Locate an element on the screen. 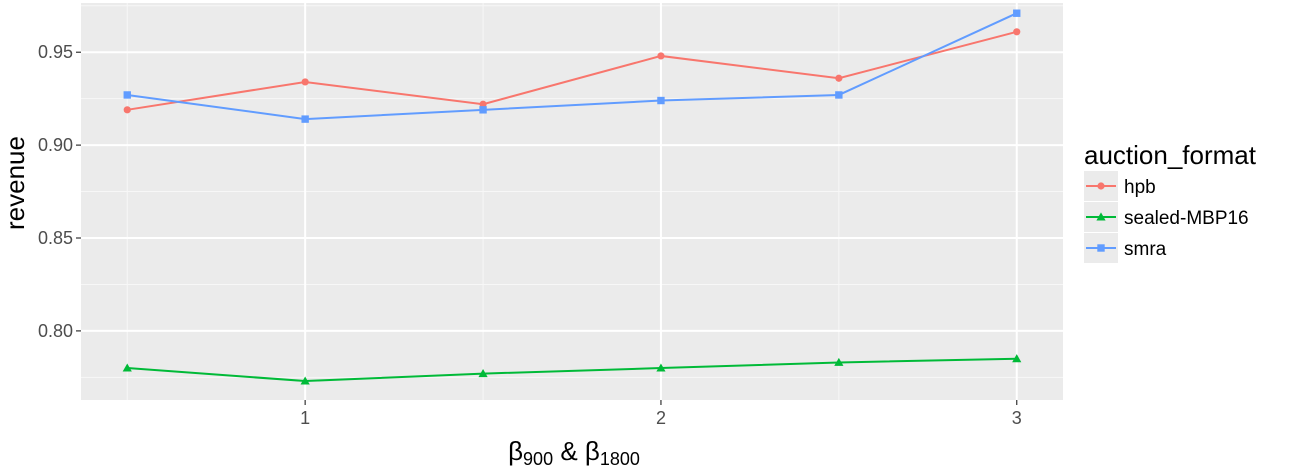 The width and height of the screenshot is (1290, 468). y-tick-label: 0.85 is located at coordinates (55, 238).